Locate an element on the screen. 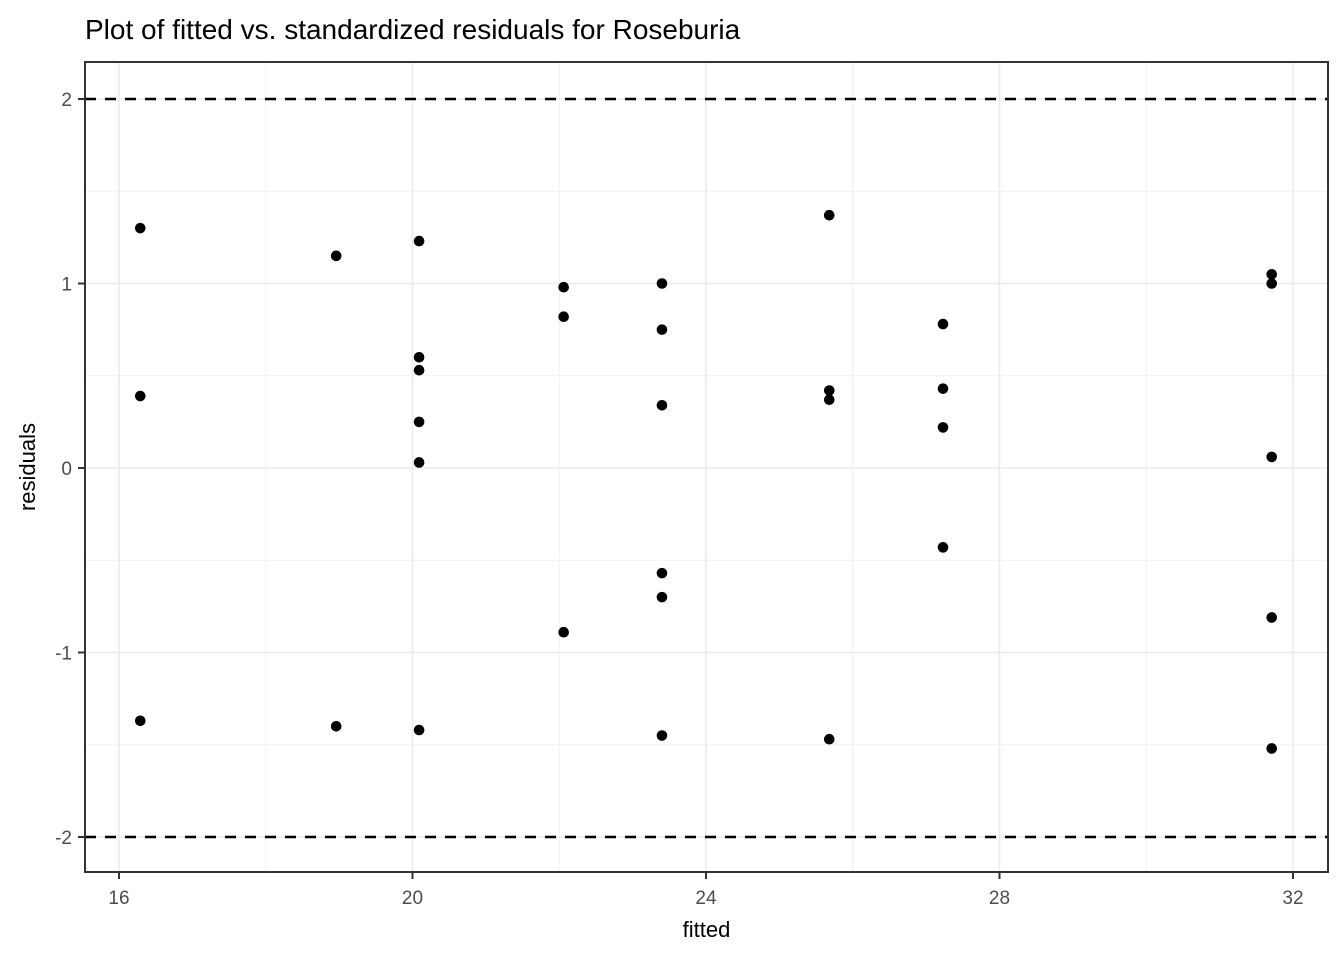 This screenshot has height=960, width=1344. y-tick-label: -2 is located at coordinates (63, 838).